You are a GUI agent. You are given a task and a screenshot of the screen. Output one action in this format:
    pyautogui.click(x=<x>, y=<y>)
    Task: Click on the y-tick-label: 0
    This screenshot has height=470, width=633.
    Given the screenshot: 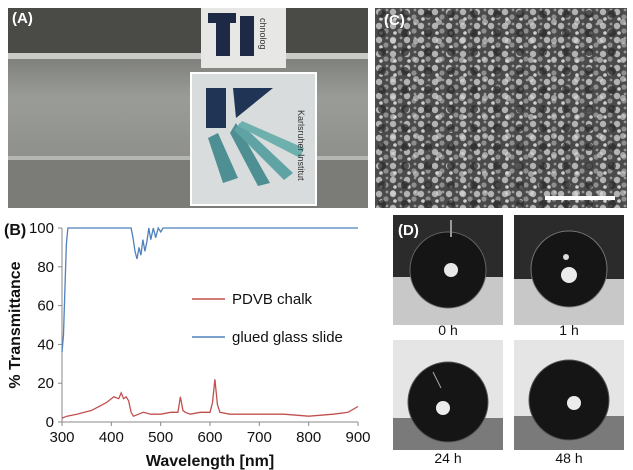 What is the action you would take?
    pyautogui.click(x=50, y=422)
    